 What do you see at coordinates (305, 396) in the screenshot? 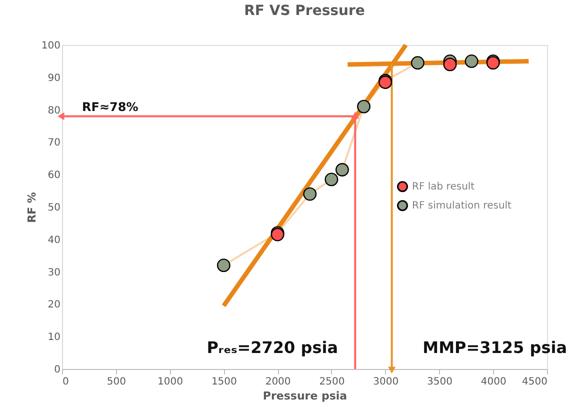
I see `x-axis-title: Pressure psia` at bounding box center [305, 396].